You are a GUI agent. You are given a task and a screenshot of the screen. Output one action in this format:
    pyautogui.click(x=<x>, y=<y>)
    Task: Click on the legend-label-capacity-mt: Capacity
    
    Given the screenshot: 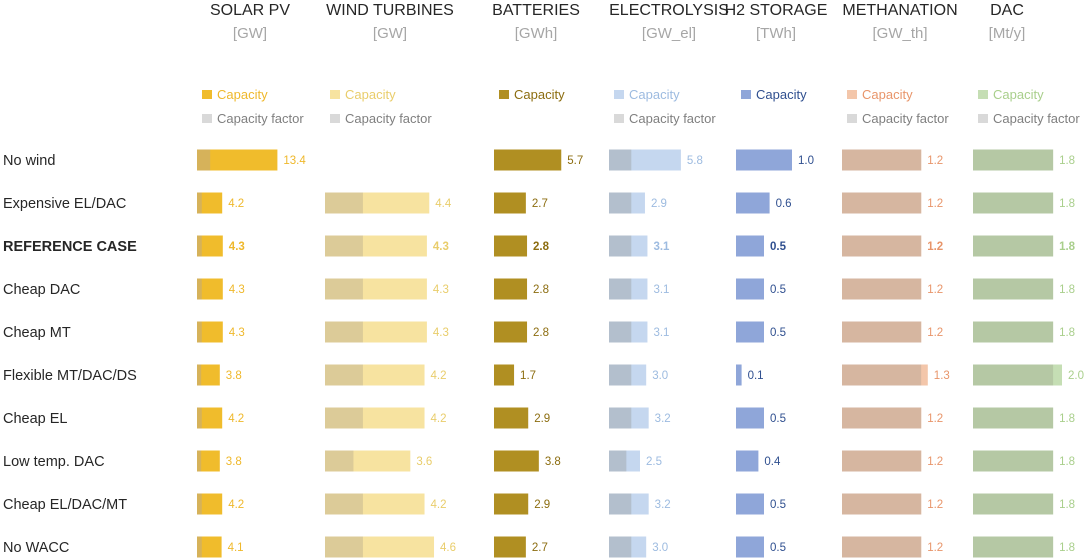 What is the action you would take?
    pyautogui.click(x=887, y=94)
    